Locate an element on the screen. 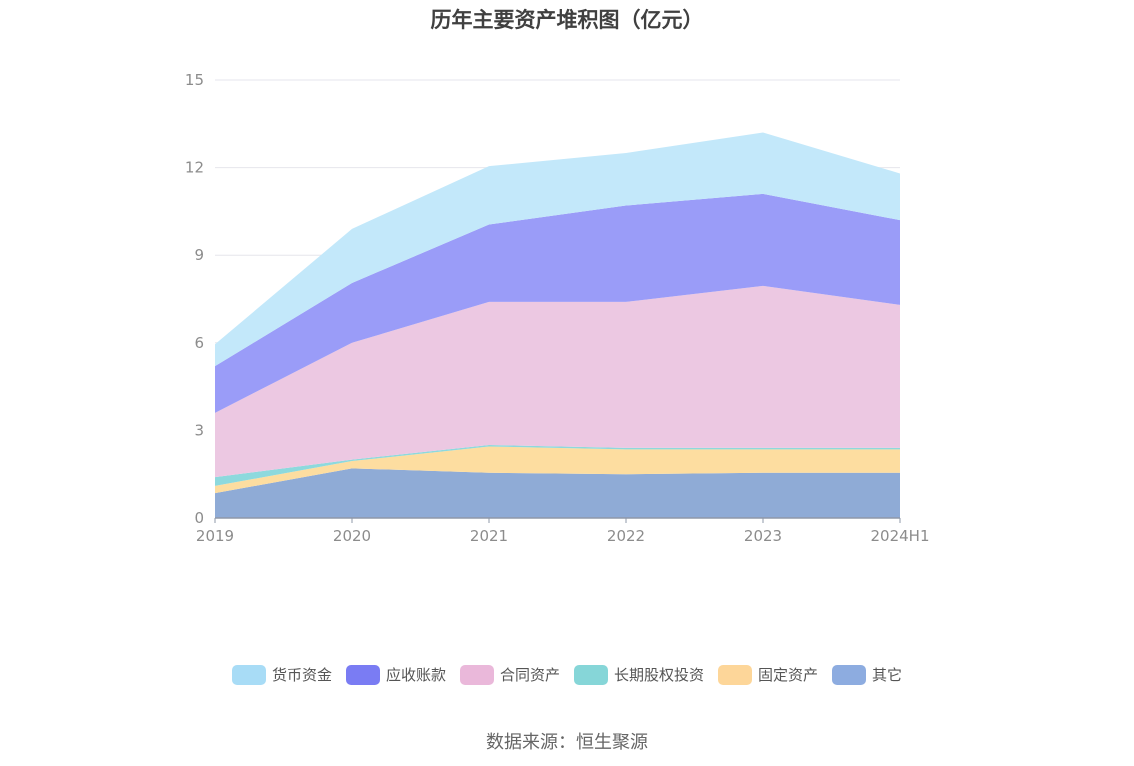 The width and height of the screenshot is (1134, 766). legend-label: 应收账款 is located at coordinates (415, 675).